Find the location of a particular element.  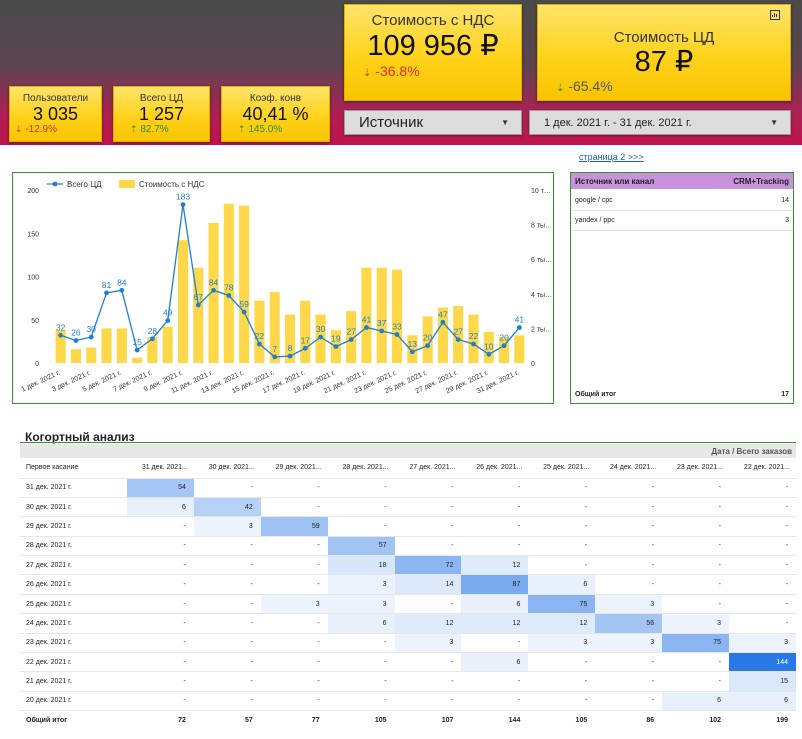

source-table-row: google / cpc 14 is located at coordinates (682, 201).